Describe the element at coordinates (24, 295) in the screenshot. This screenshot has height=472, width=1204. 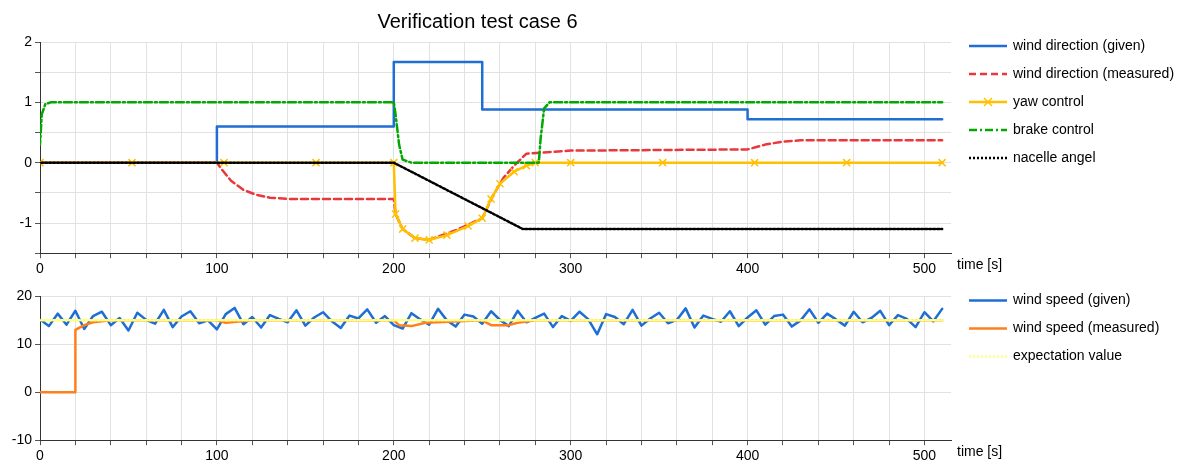
I see `y-tick-label: 20` at that location.